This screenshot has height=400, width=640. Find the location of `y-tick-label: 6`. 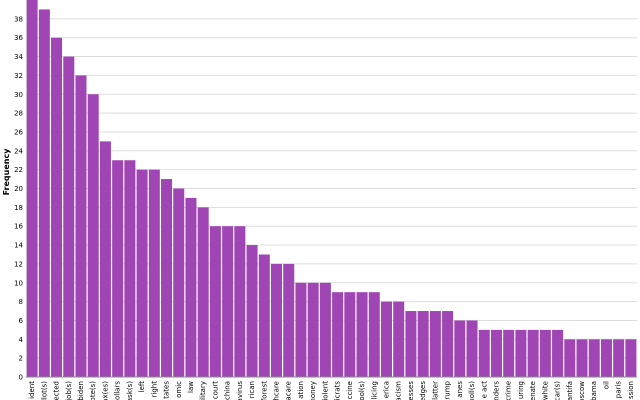

y-tick-label: 6 is located at coordinates (21, 321).